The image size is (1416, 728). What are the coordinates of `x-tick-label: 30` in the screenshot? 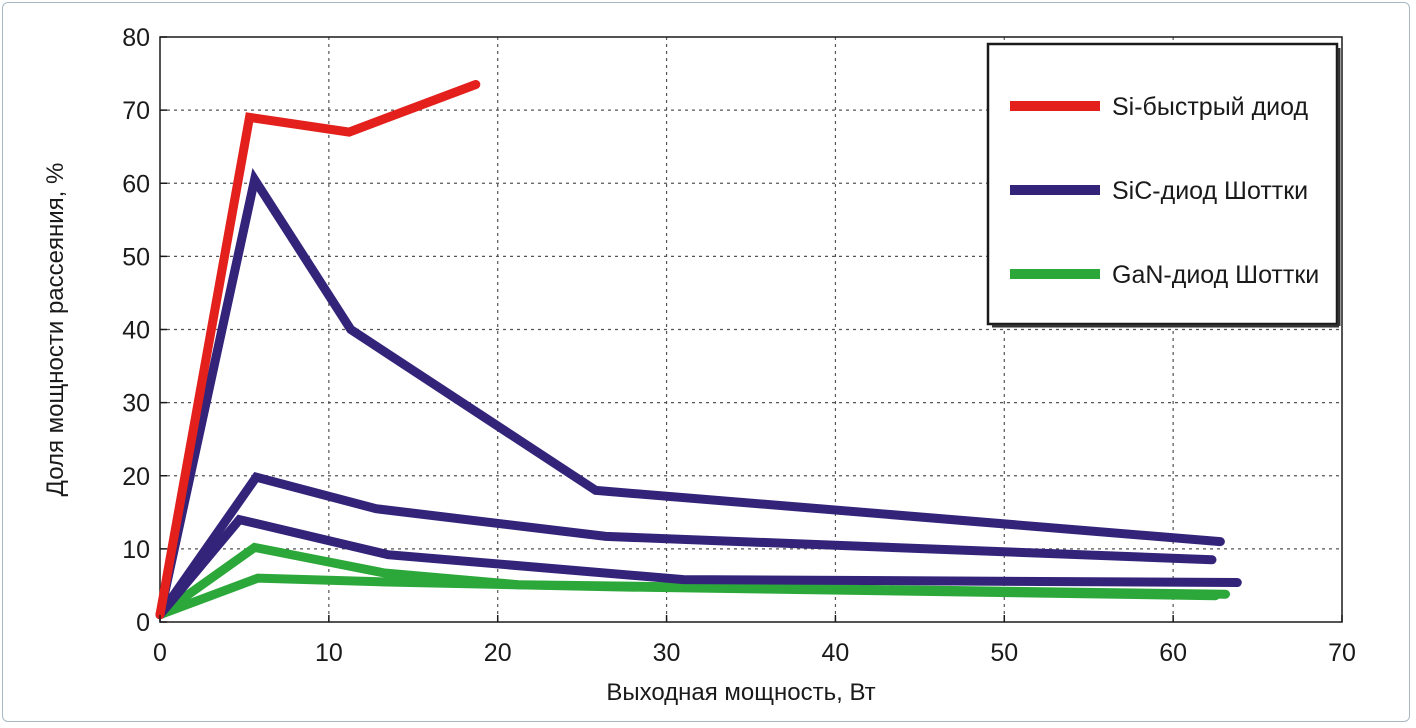 It's located at (667, 653).